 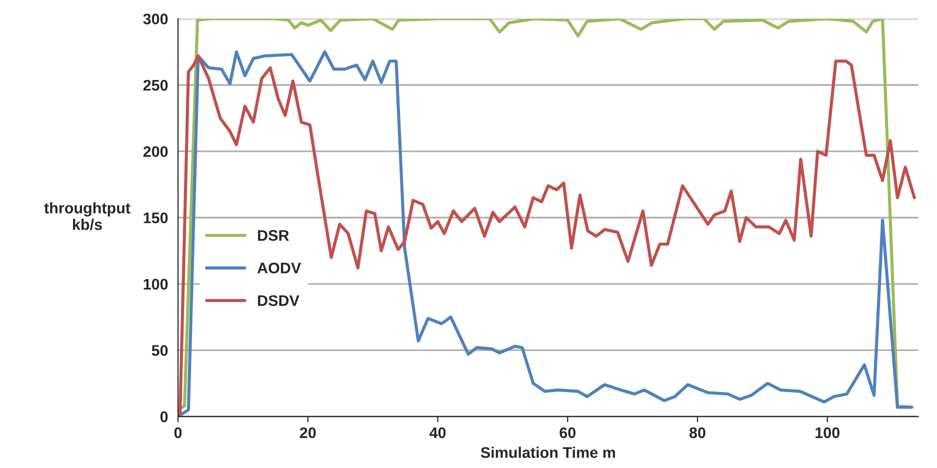 I want to click on y-tick-label: 50, so click(x=160, y=350).